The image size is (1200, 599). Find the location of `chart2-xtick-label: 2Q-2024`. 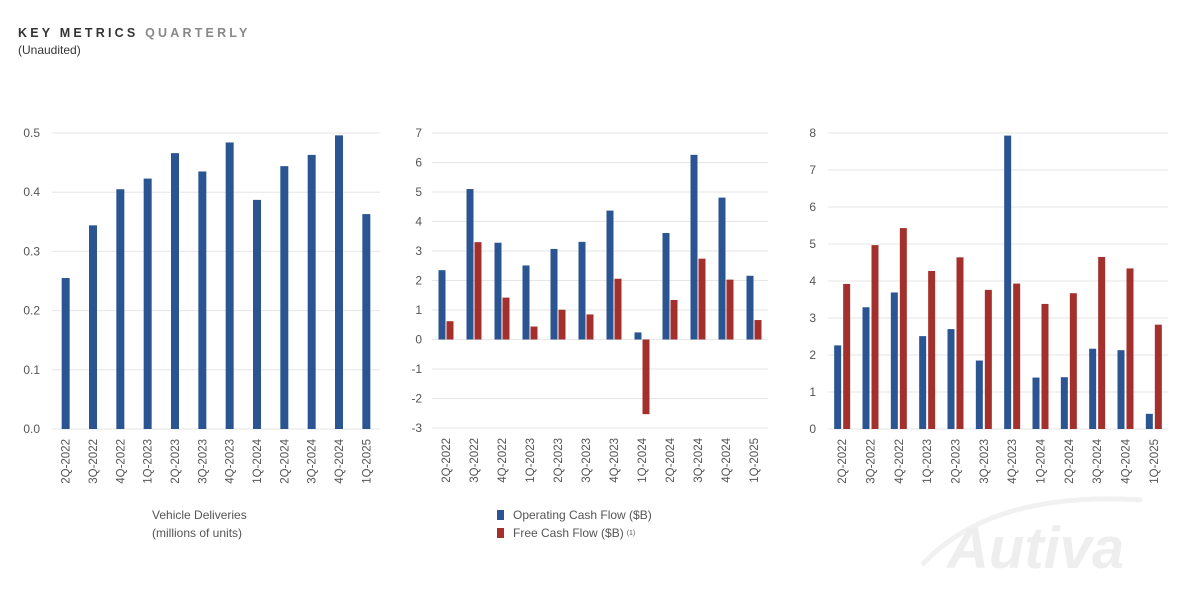

chart2-xtick-label: 2Q-2024 is located at coordinates (671, 459).